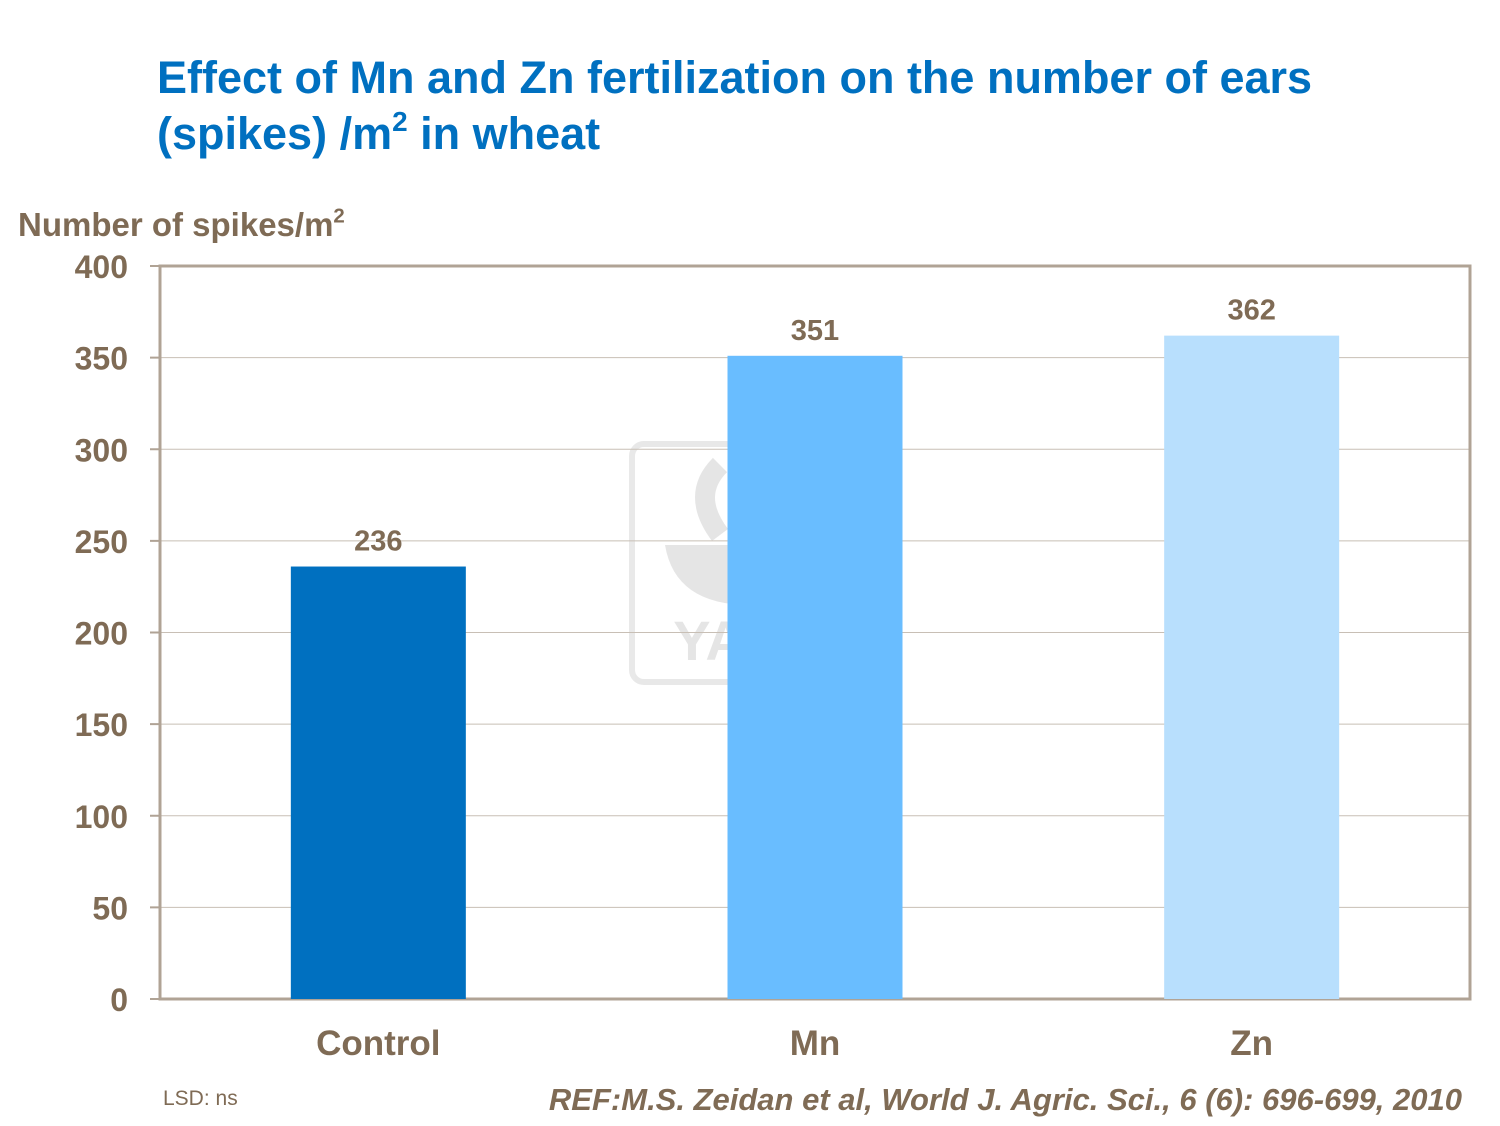  I want to click on data-label: 236, so click(378, 542).